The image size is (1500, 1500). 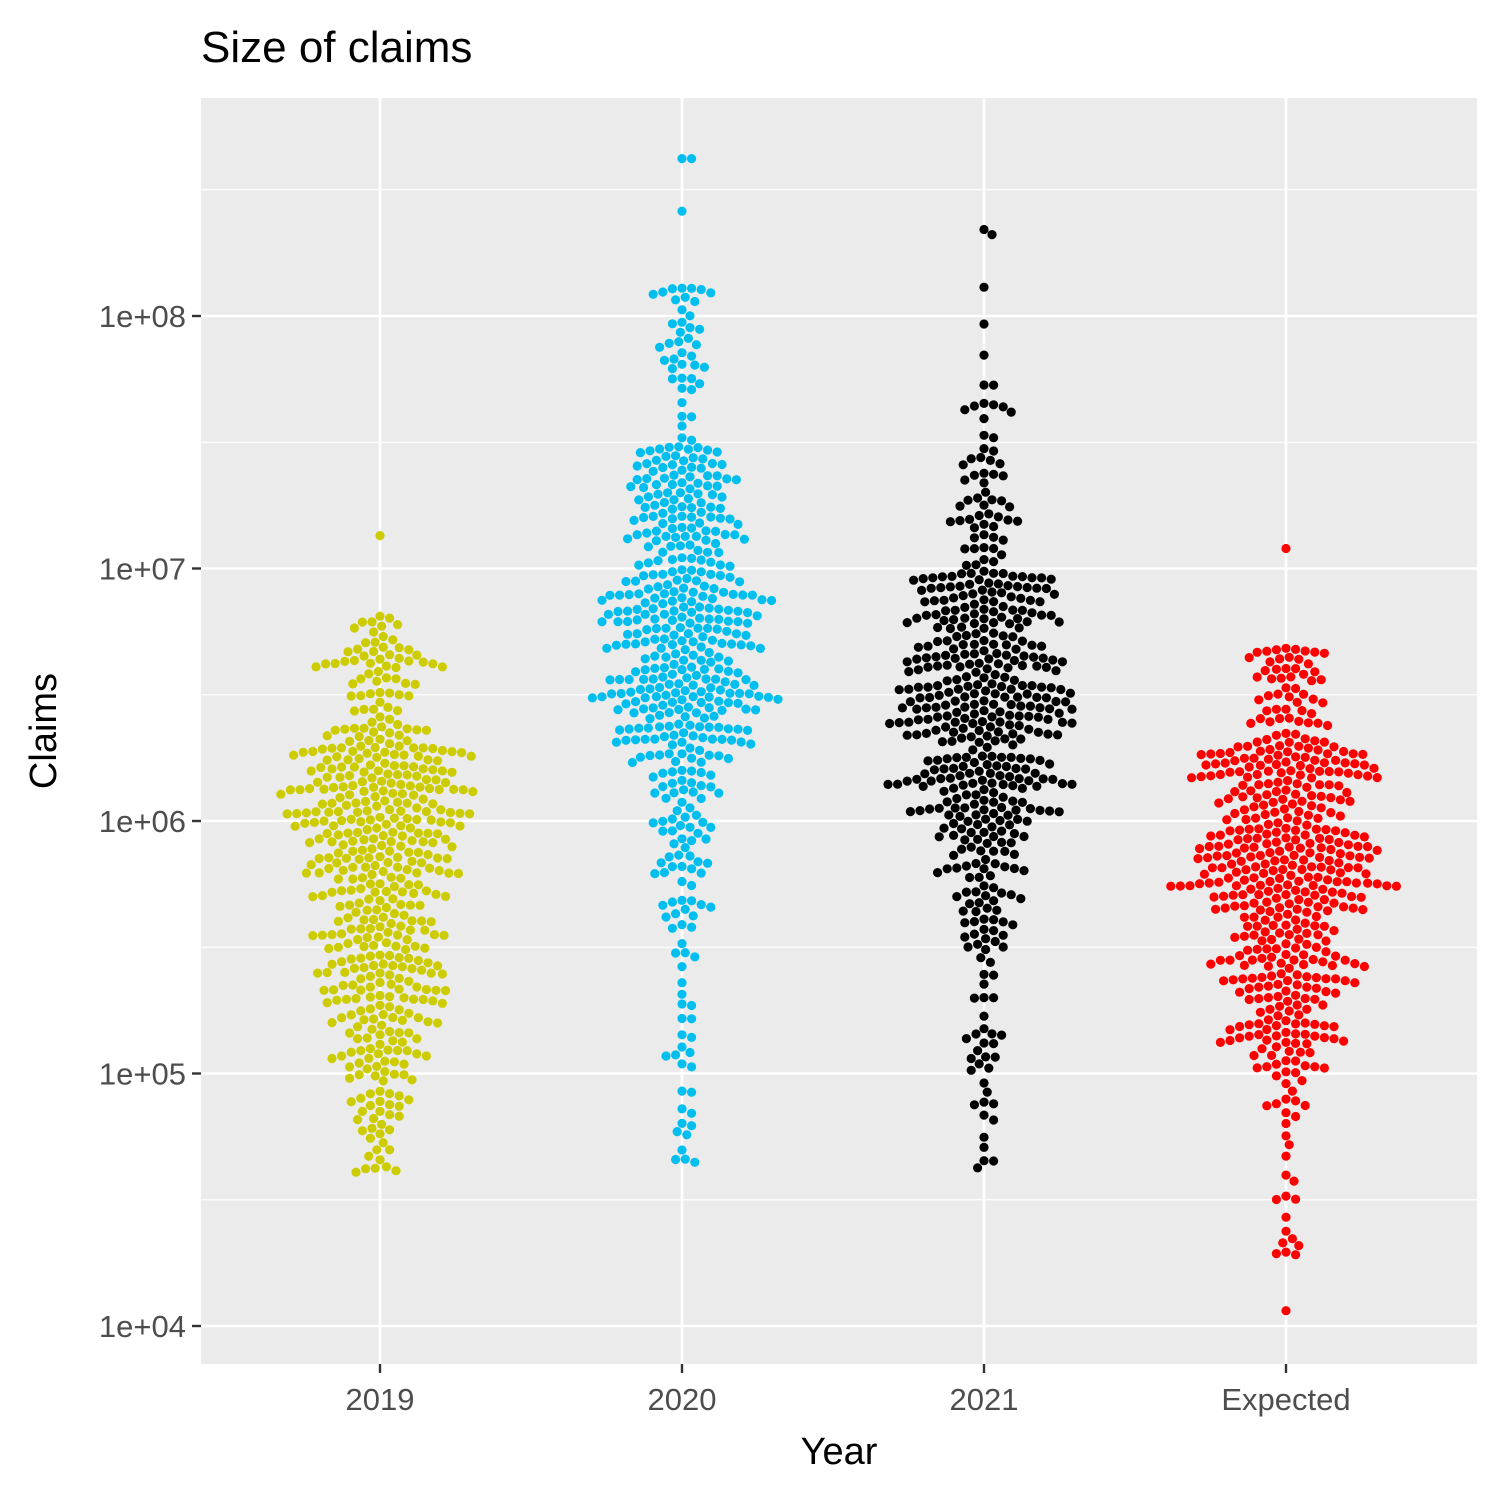 What do you see at coordinates (984, 1399) in the screenshot?
I see `x-tick-label: 2021` at bounding box center [984, 1399].